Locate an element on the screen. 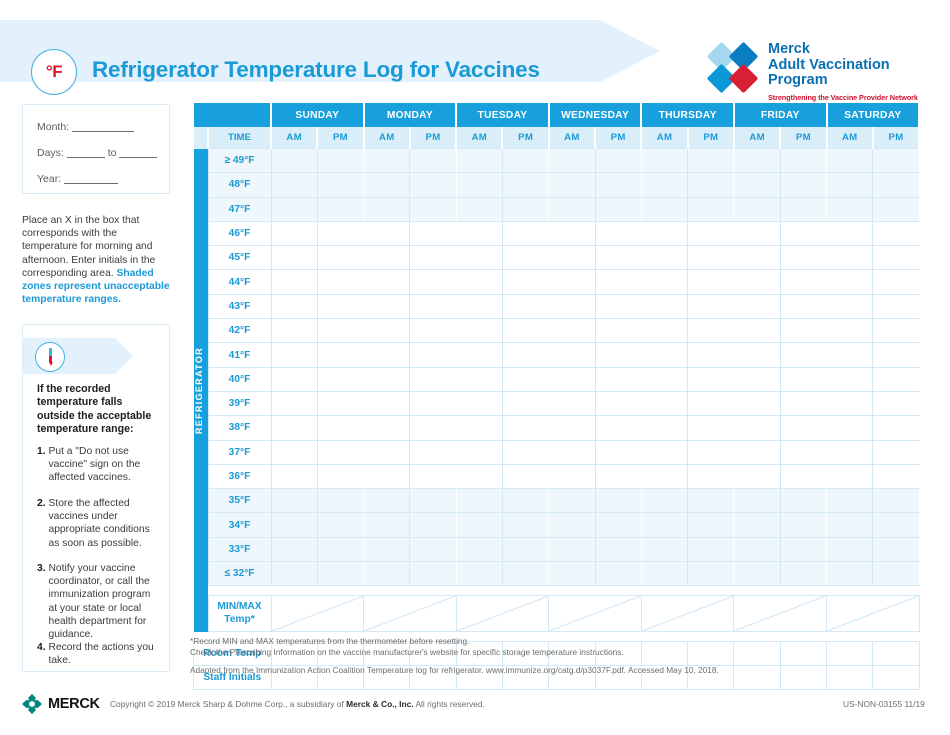  bottom-cell-tuesday-am is located at coordinates (479, 654).